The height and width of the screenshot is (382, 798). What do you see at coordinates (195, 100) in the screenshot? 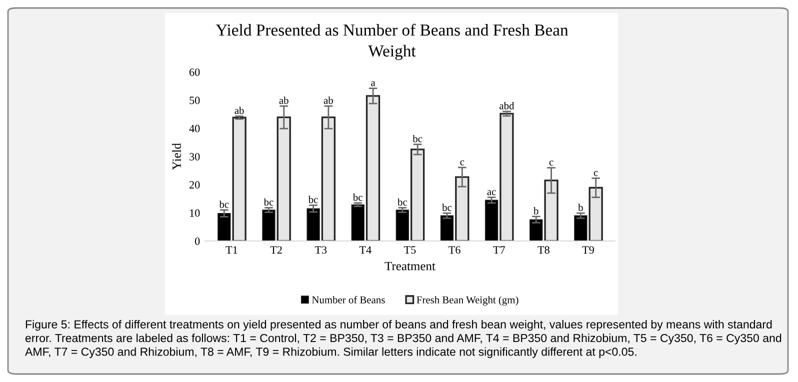
I see `y-tick-label: 50` at bounding box center [195, 100].